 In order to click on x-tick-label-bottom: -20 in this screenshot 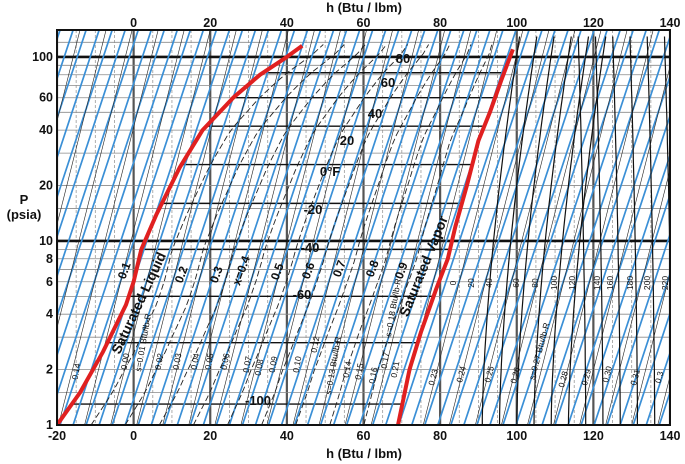, I will do `click(57, 436)`.